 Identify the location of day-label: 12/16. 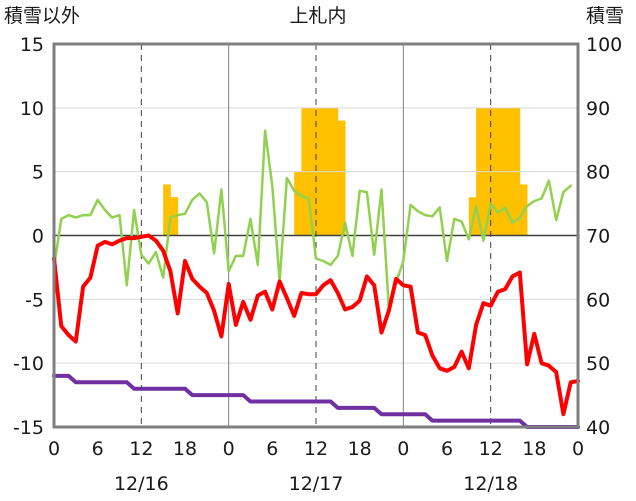
(141, 484).